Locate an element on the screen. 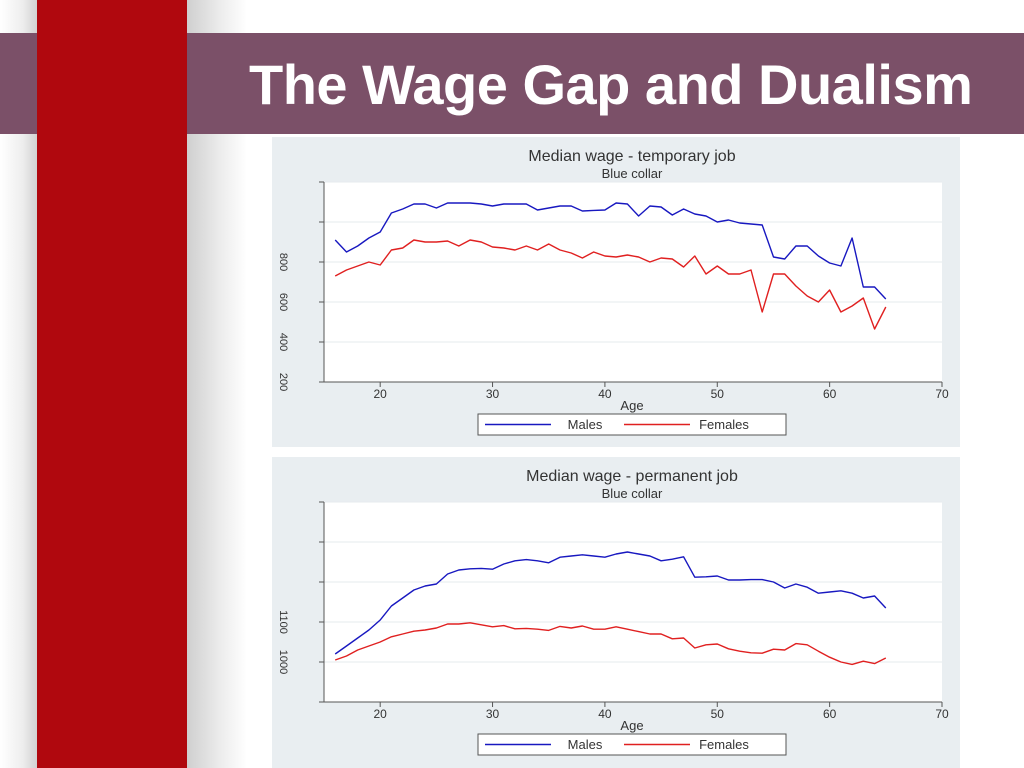  y-tick-label: 800 is located at coordinates (283, 262).